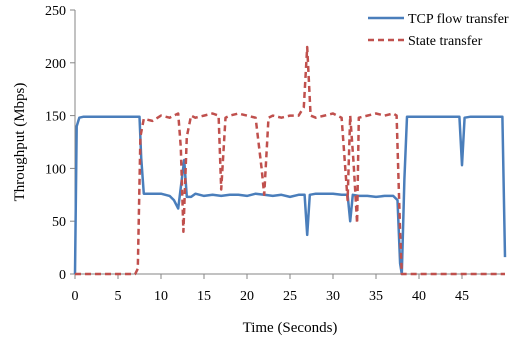 The width and height of the screenshot is (521, 340). What do you see at coordinates (204, 296) in the screenshot?
I see `x-tick-label: 15` at bounding box center [204, 296].